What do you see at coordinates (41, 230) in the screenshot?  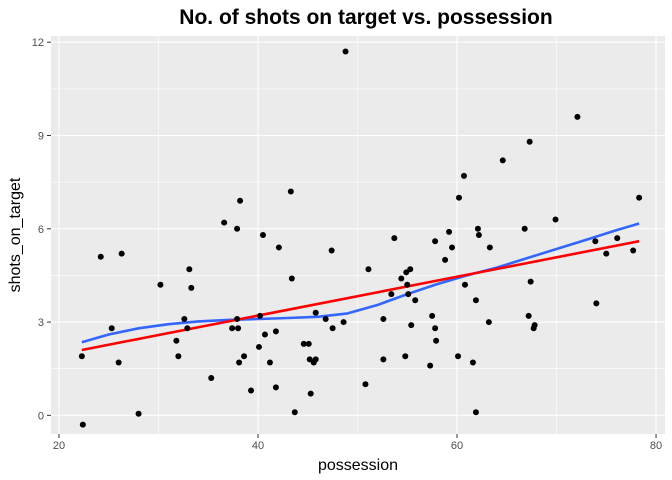 I see `y-tick-label: 6` at bounding box center [41, 230].